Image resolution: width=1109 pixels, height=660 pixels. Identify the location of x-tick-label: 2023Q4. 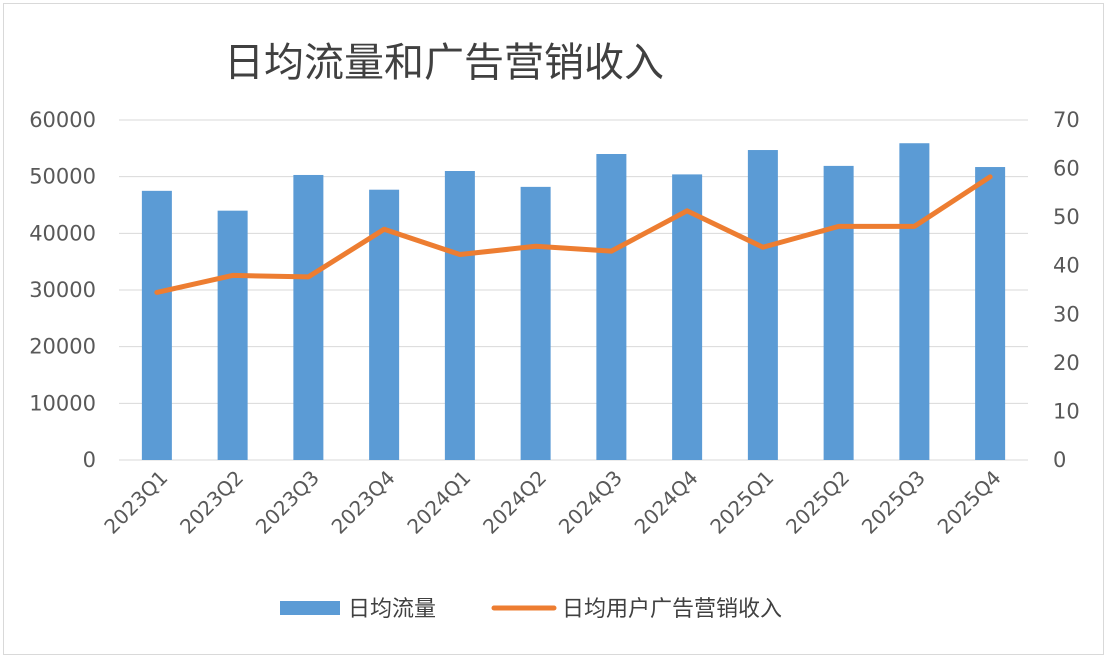
(363, 502).